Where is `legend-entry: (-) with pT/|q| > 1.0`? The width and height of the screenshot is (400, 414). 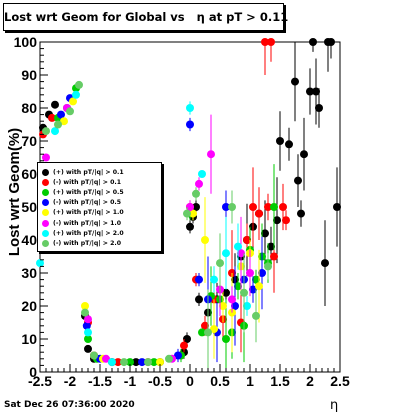 legend-entry: (-) with pT/|q| > 1.0 is located at coordinates (81, 223).